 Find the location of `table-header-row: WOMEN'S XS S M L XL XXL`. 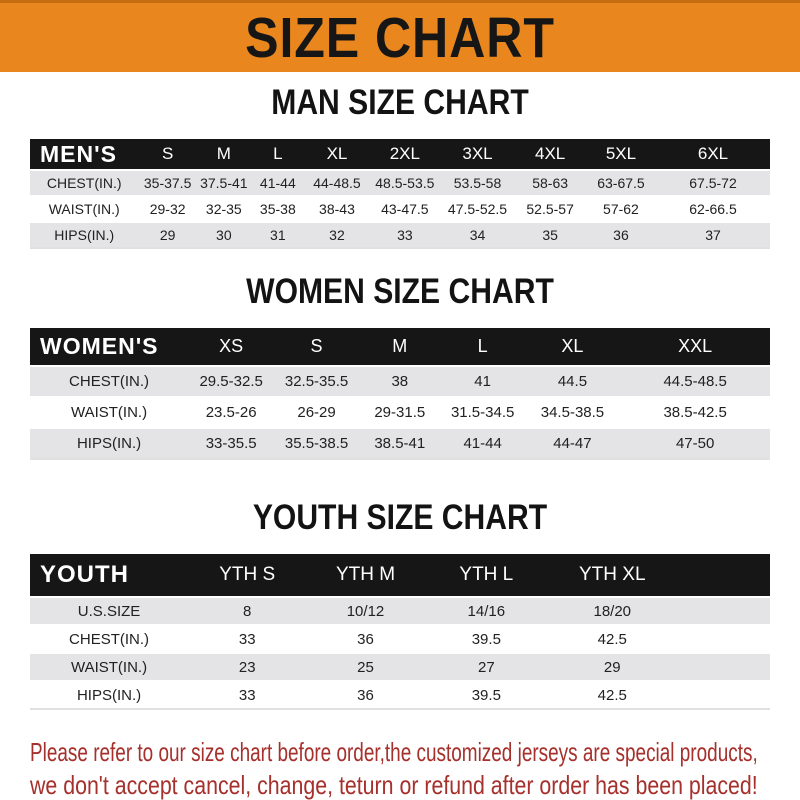

table-header-row: WOMEN'S XS S M L XL XXL is located at coordinates (400, 347).